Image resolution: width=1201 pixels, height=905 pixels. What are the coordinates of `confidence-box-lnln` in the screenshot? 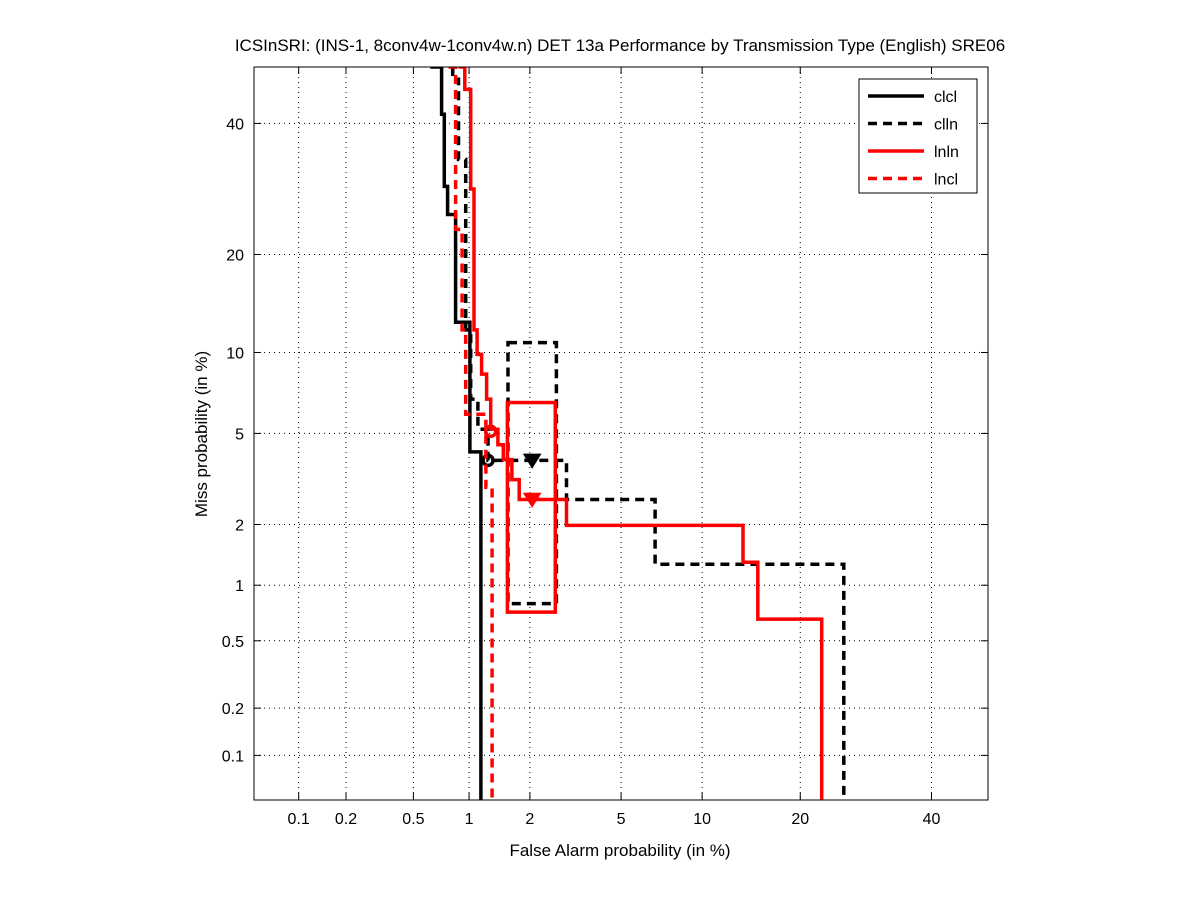 It's located at (531, 507).